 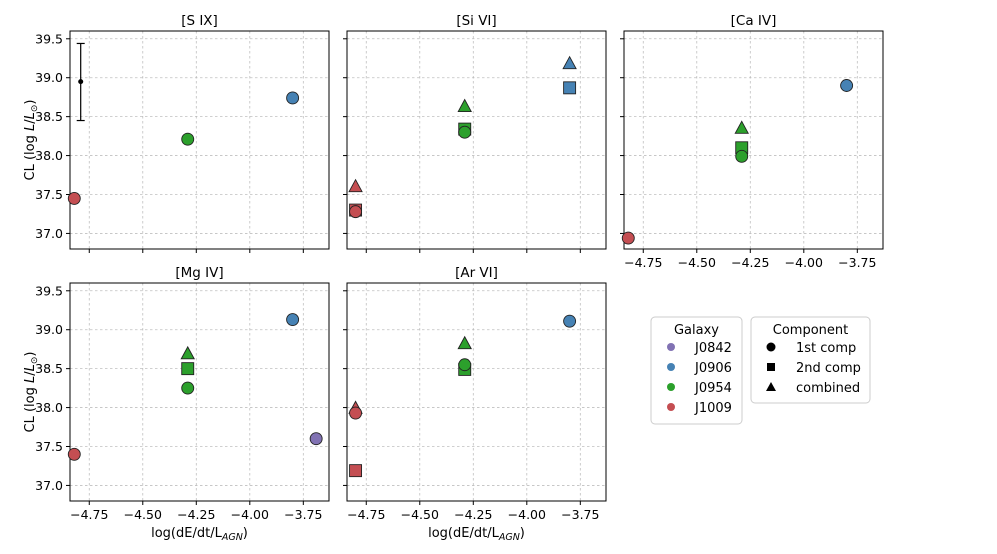 What do you see at coordinates (570, 88) in the screenshot?
I see `data-point-j0906-2nd-comp` at bounding box center [570, 88].